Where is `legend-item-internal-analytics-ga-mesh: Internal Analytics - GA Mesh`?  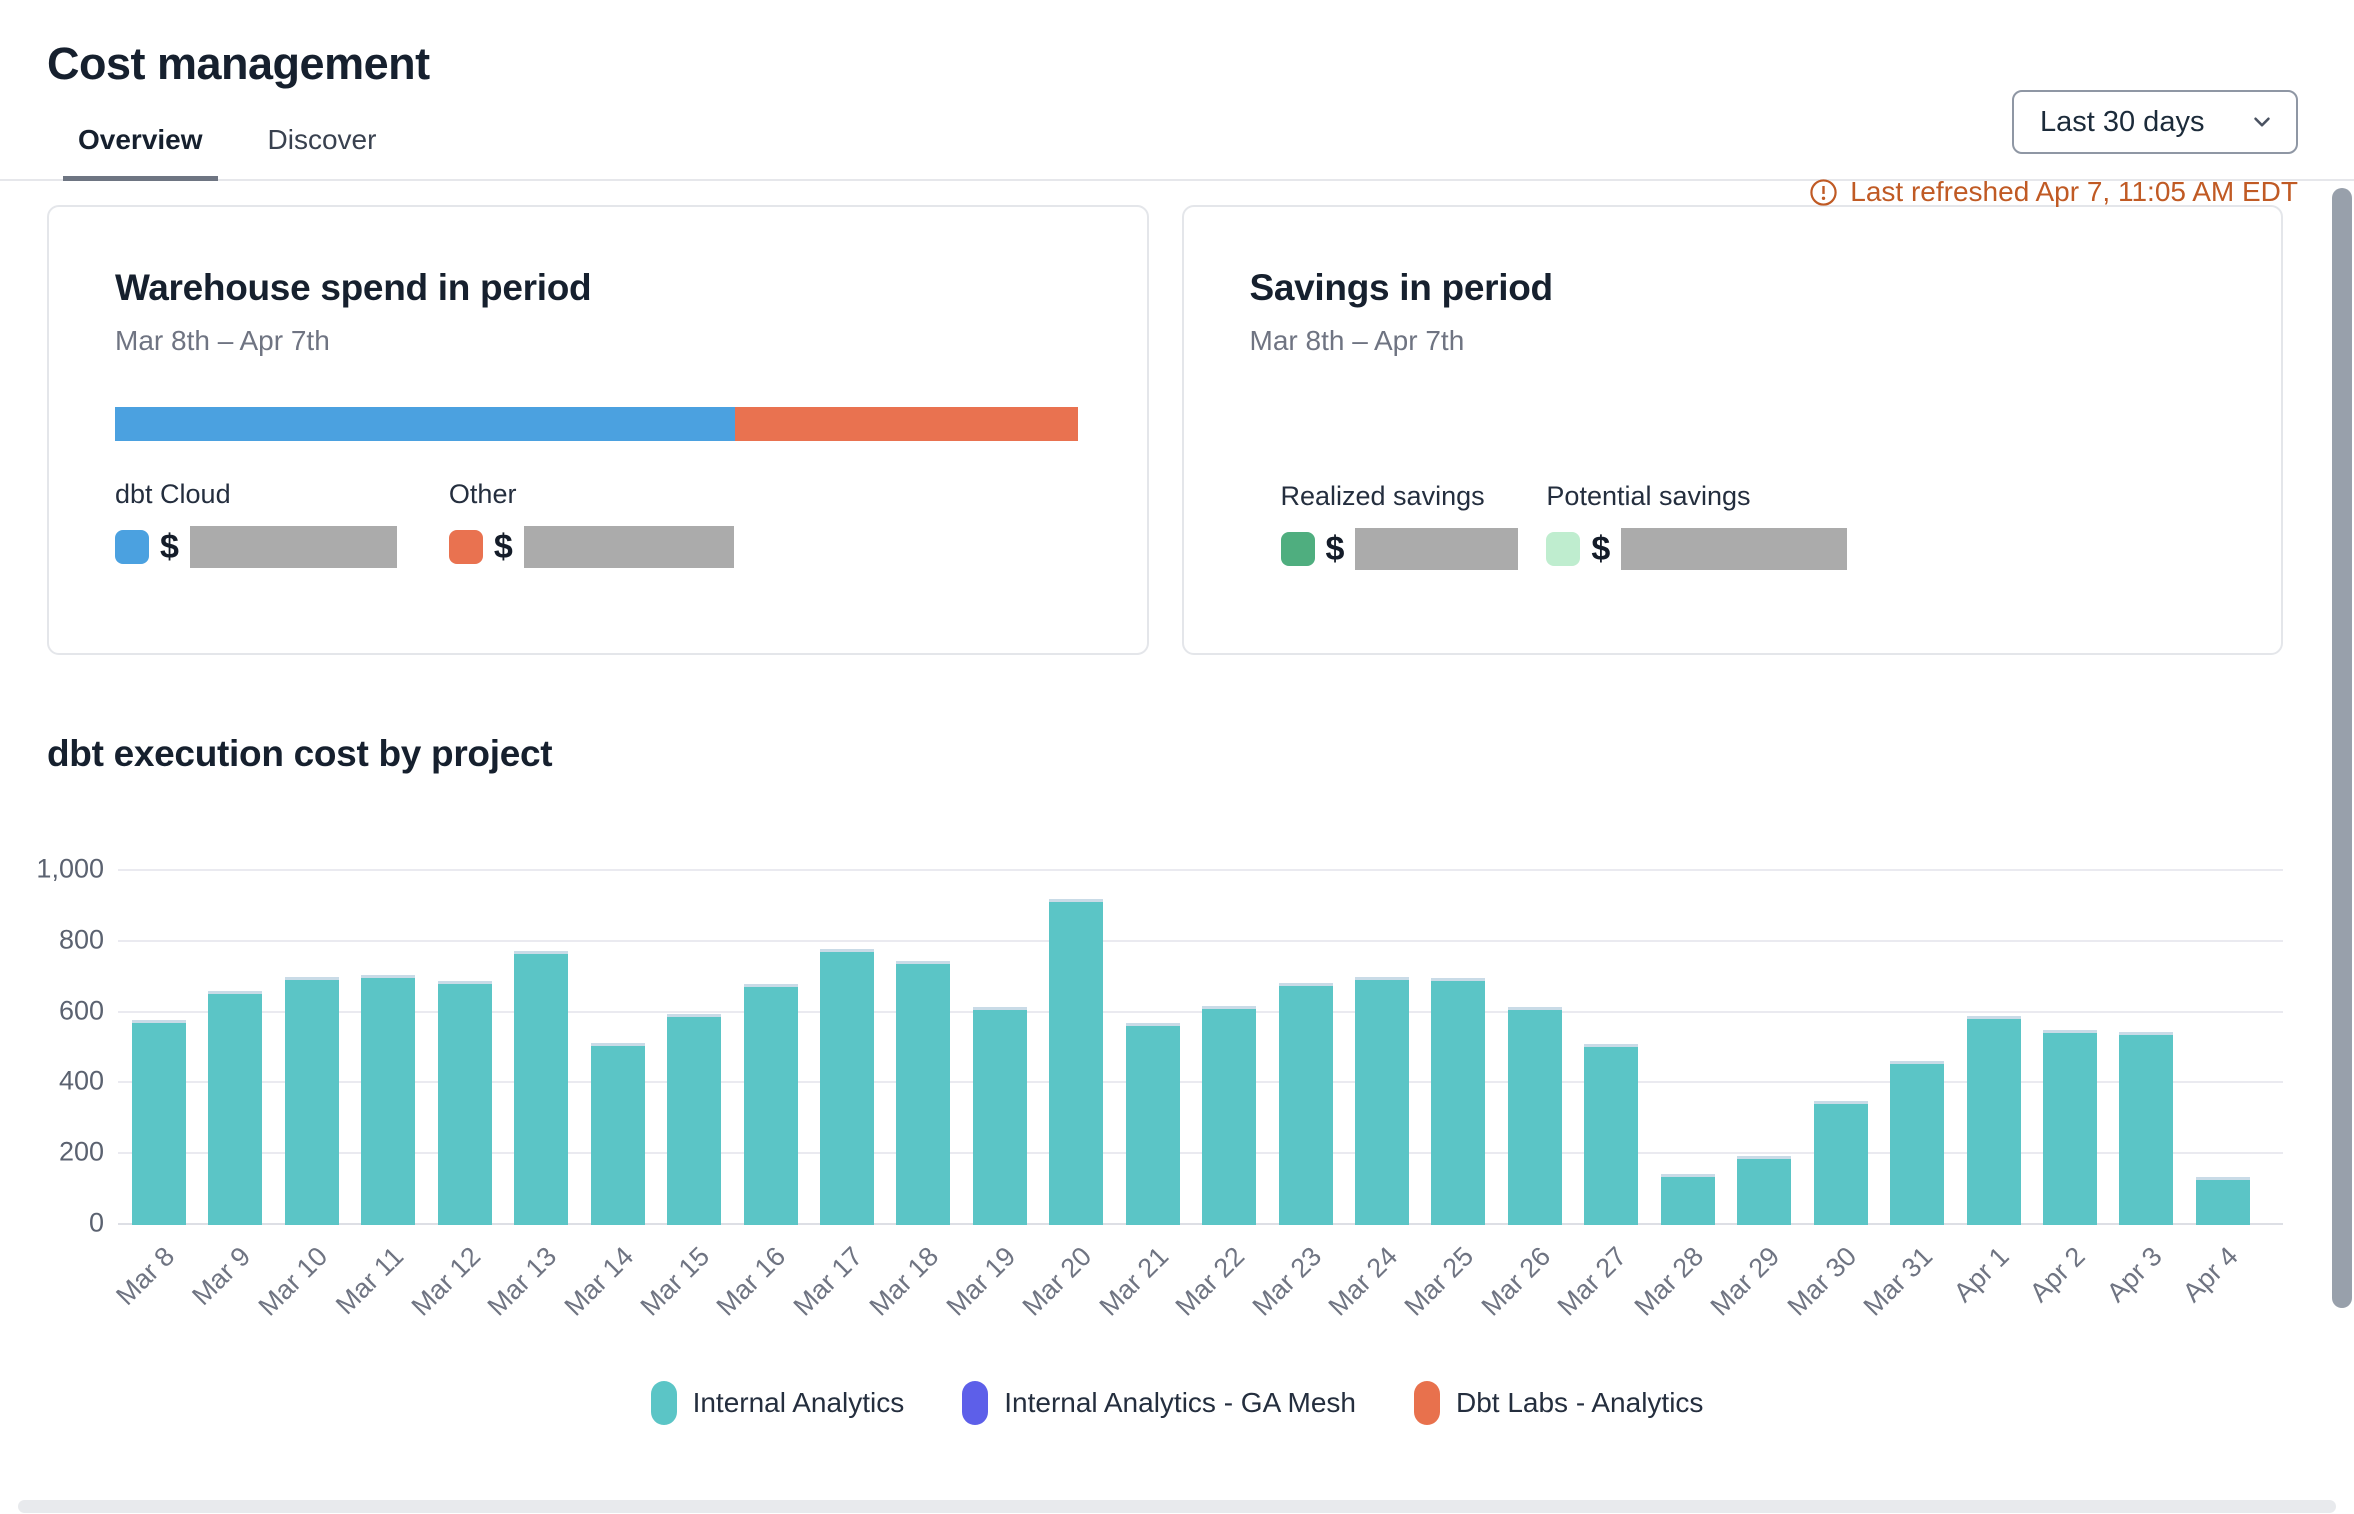 legend-item-internal-analytics-ga-mesh: Internal Analytics - GA Mesh is located at coordinates (1159, 1403).